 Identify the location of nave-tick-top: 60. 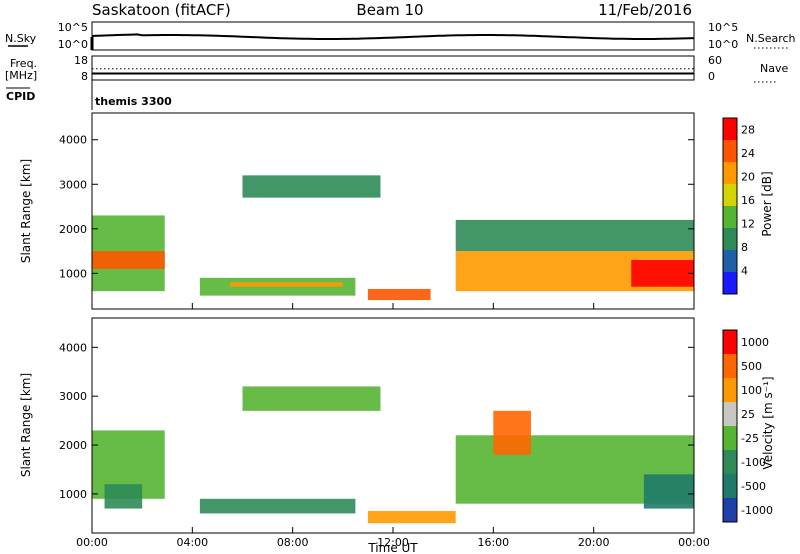
(715, 60).